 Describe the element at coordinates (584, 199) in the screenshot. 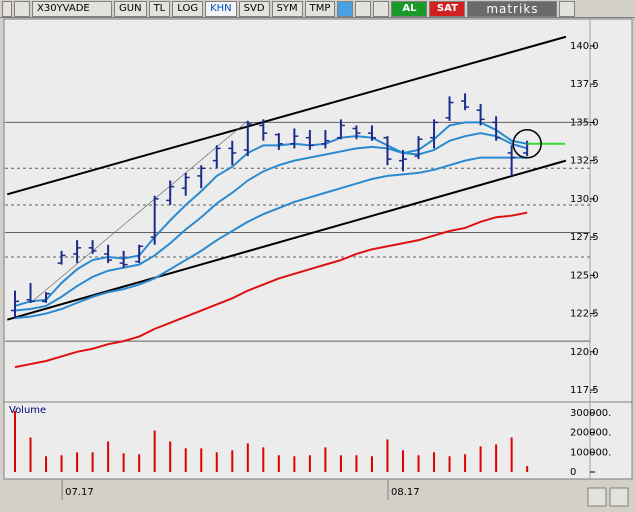

I see `y-tick-label: 130.0` at that location.